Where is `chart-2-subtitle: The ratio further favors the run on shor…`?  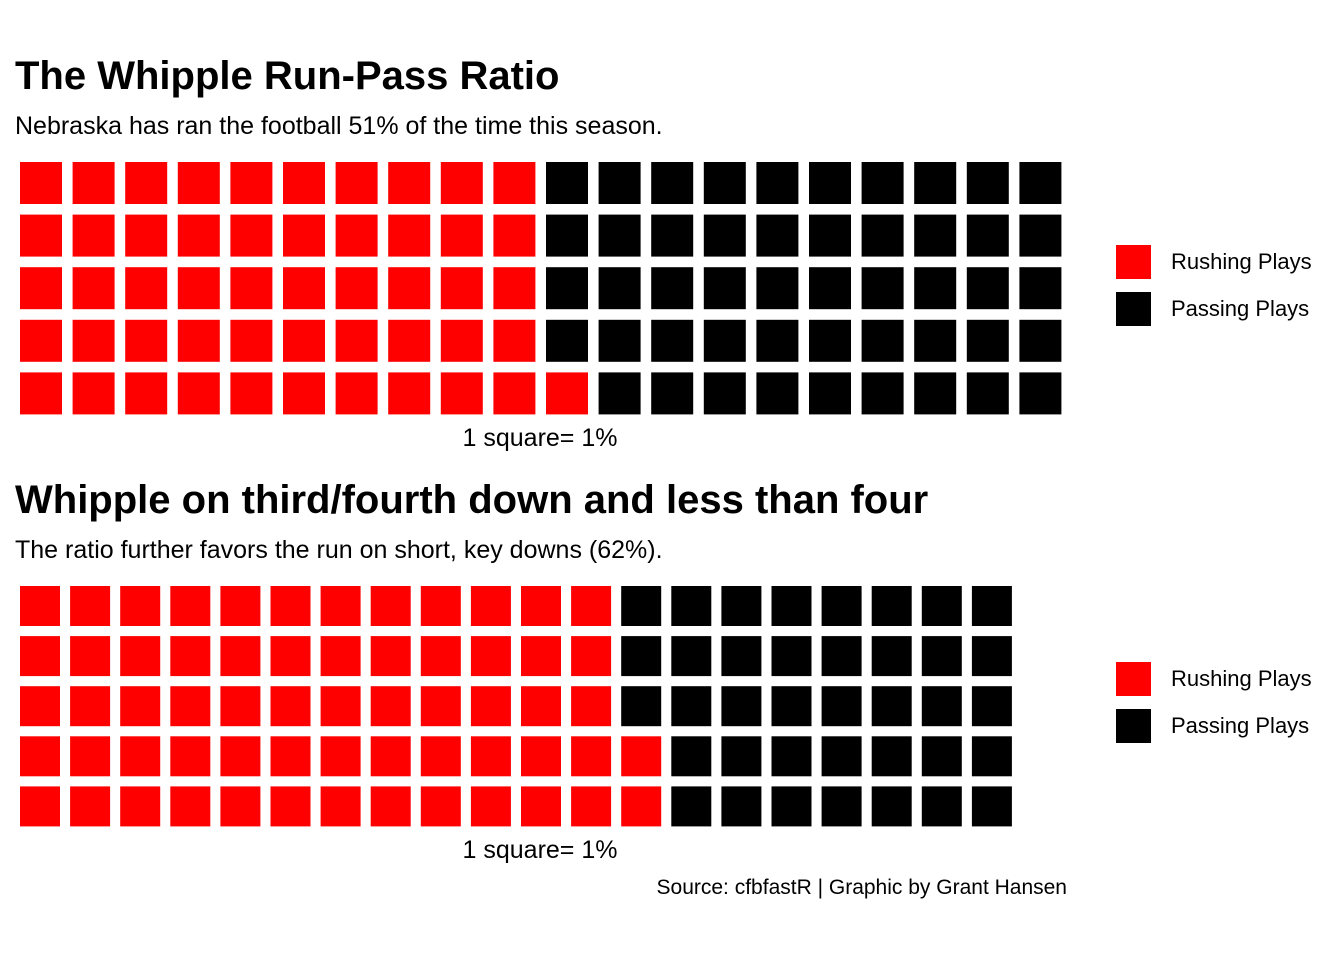 chart-2-subtitle: The ratio further favors the run on shor… is located at coordinates (339, 550).